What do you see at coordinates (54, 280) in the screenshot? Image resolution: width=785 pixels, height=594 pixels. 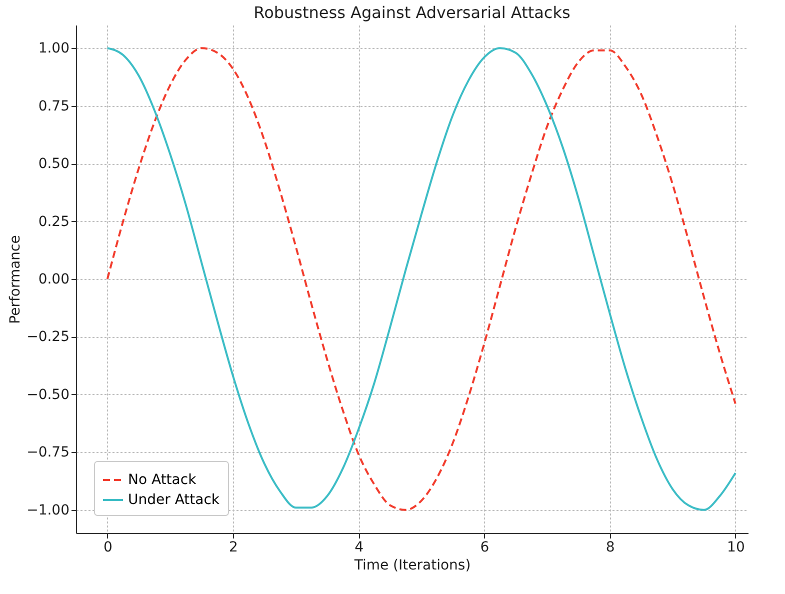 I see `y-tick-label: 0.00` at bounding box center [54, 280].